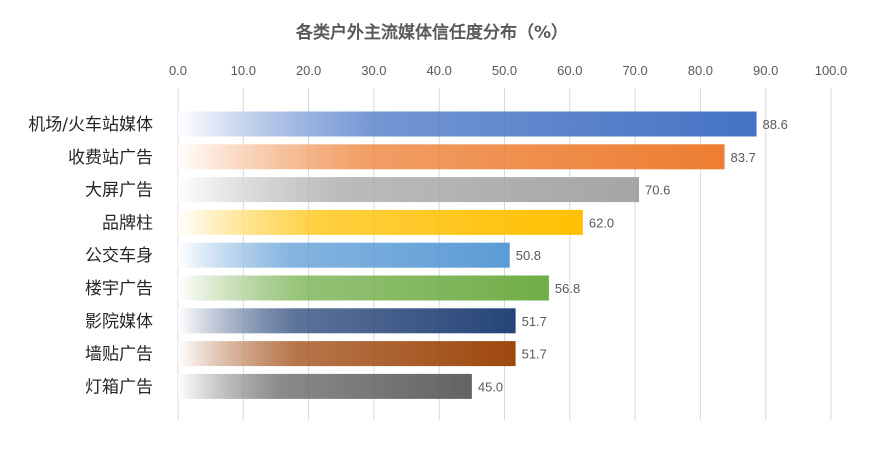  Describe the element at coordinates (634, 70) in the screenshot. I see `x-tick-label-7: 70.0` at that location.